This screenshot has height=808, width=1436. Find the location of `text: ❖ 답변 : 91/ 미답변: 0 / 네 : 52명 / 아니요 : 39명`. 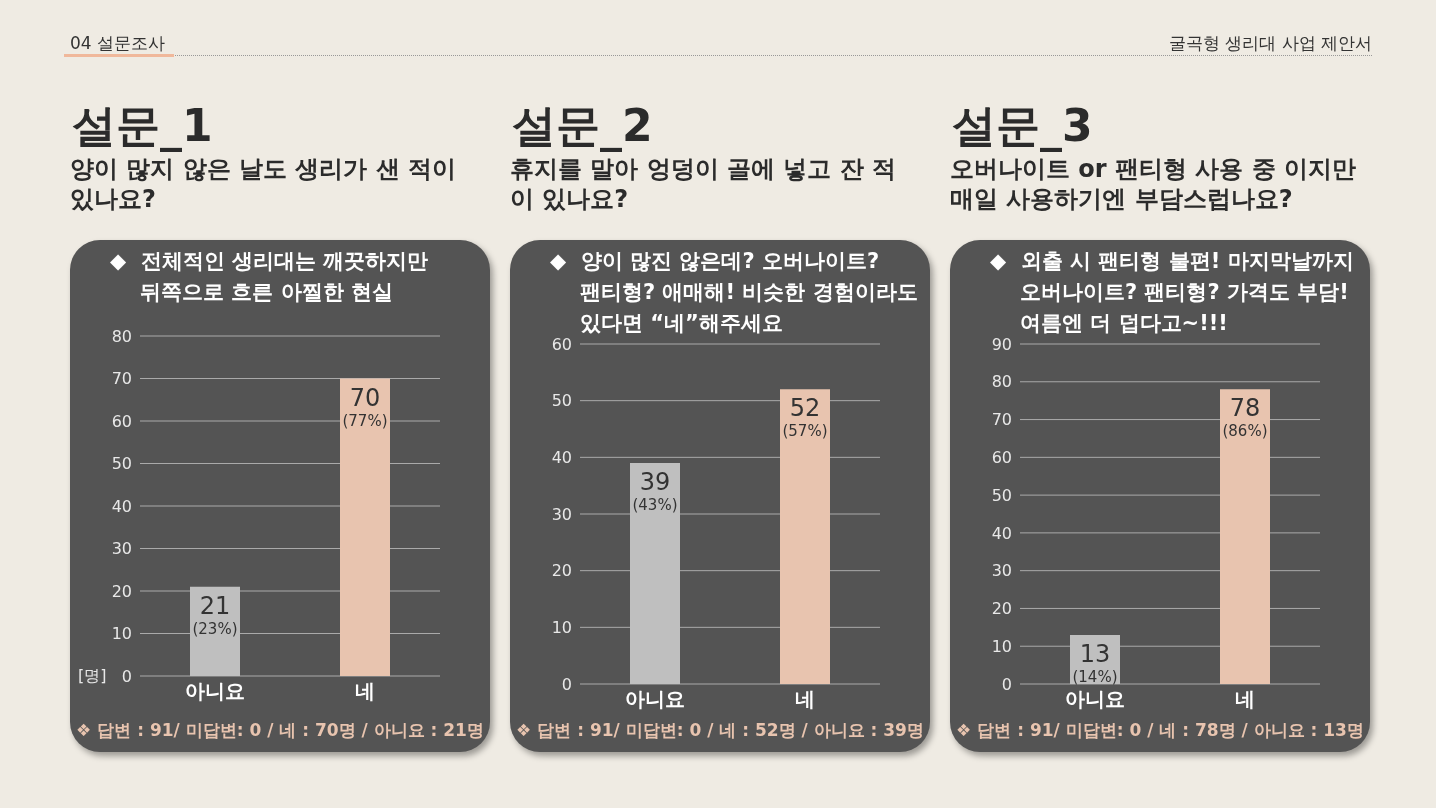

text: ❖ 답변 : 91/ 미답변: 0 / 네 : 52명 / 아니요 : 39명 is located at coordinates (720, 730).